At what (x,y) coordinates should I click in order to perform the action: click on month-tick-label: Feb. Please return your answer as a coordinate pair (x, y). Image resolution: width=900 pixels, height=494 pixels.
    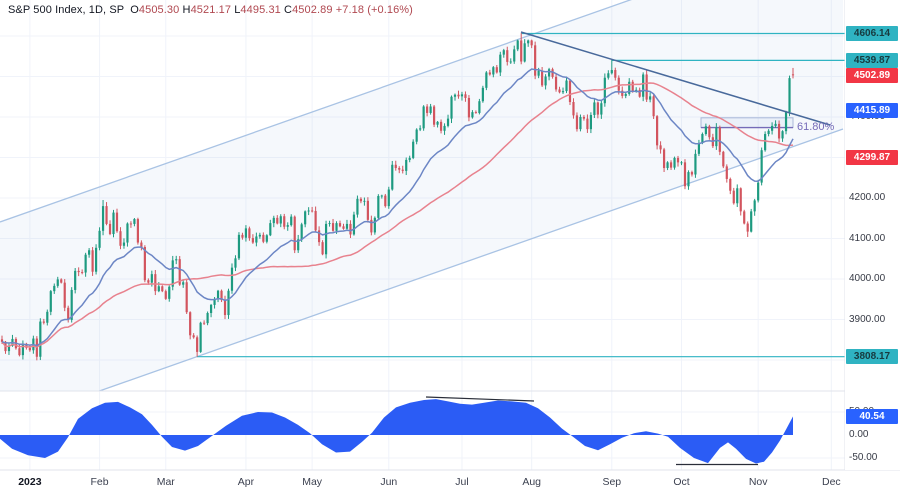
    Looking at the image, I should click on (99, 482).